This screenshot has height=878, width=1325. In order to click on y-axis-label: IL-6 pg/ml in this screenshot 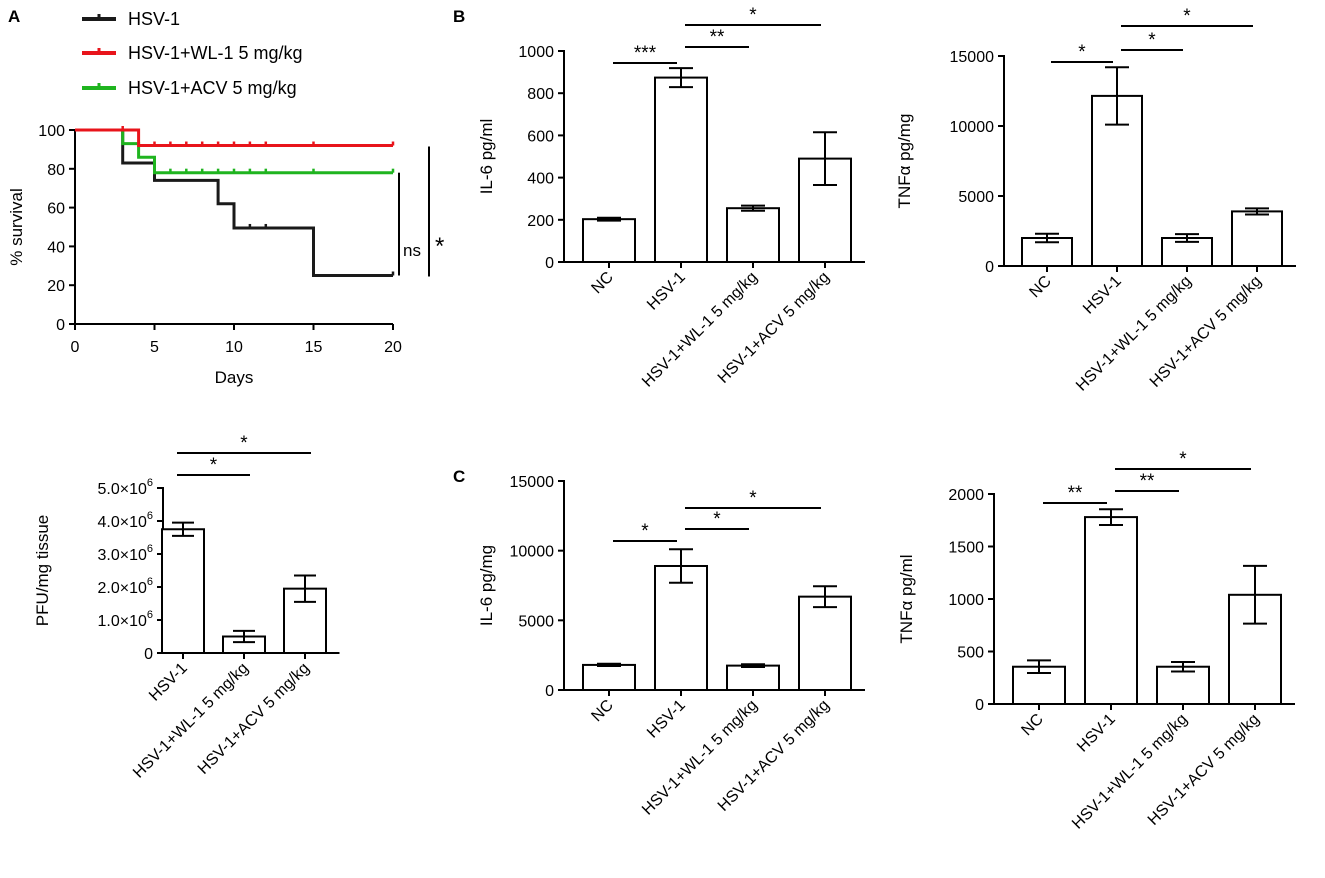, I will do `click(486, 157)`.